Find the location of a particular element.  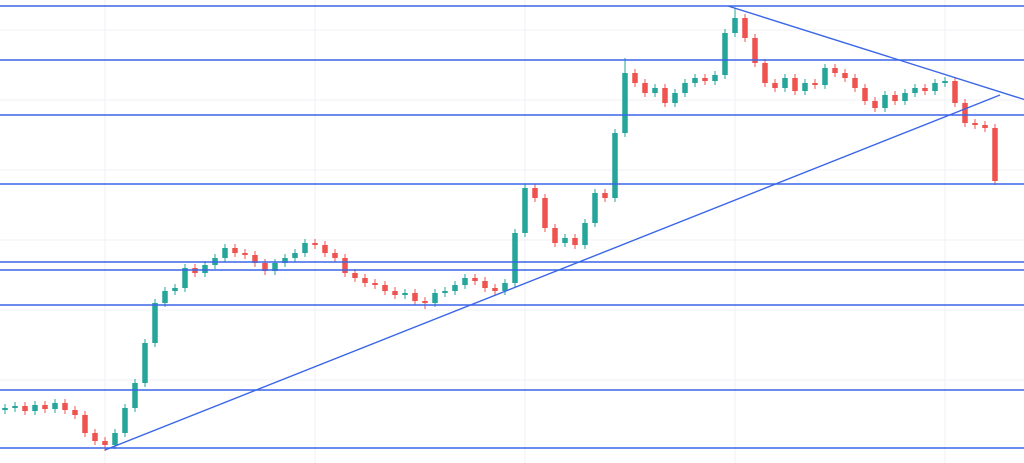

trend-line is located at coordinates (875, 53).